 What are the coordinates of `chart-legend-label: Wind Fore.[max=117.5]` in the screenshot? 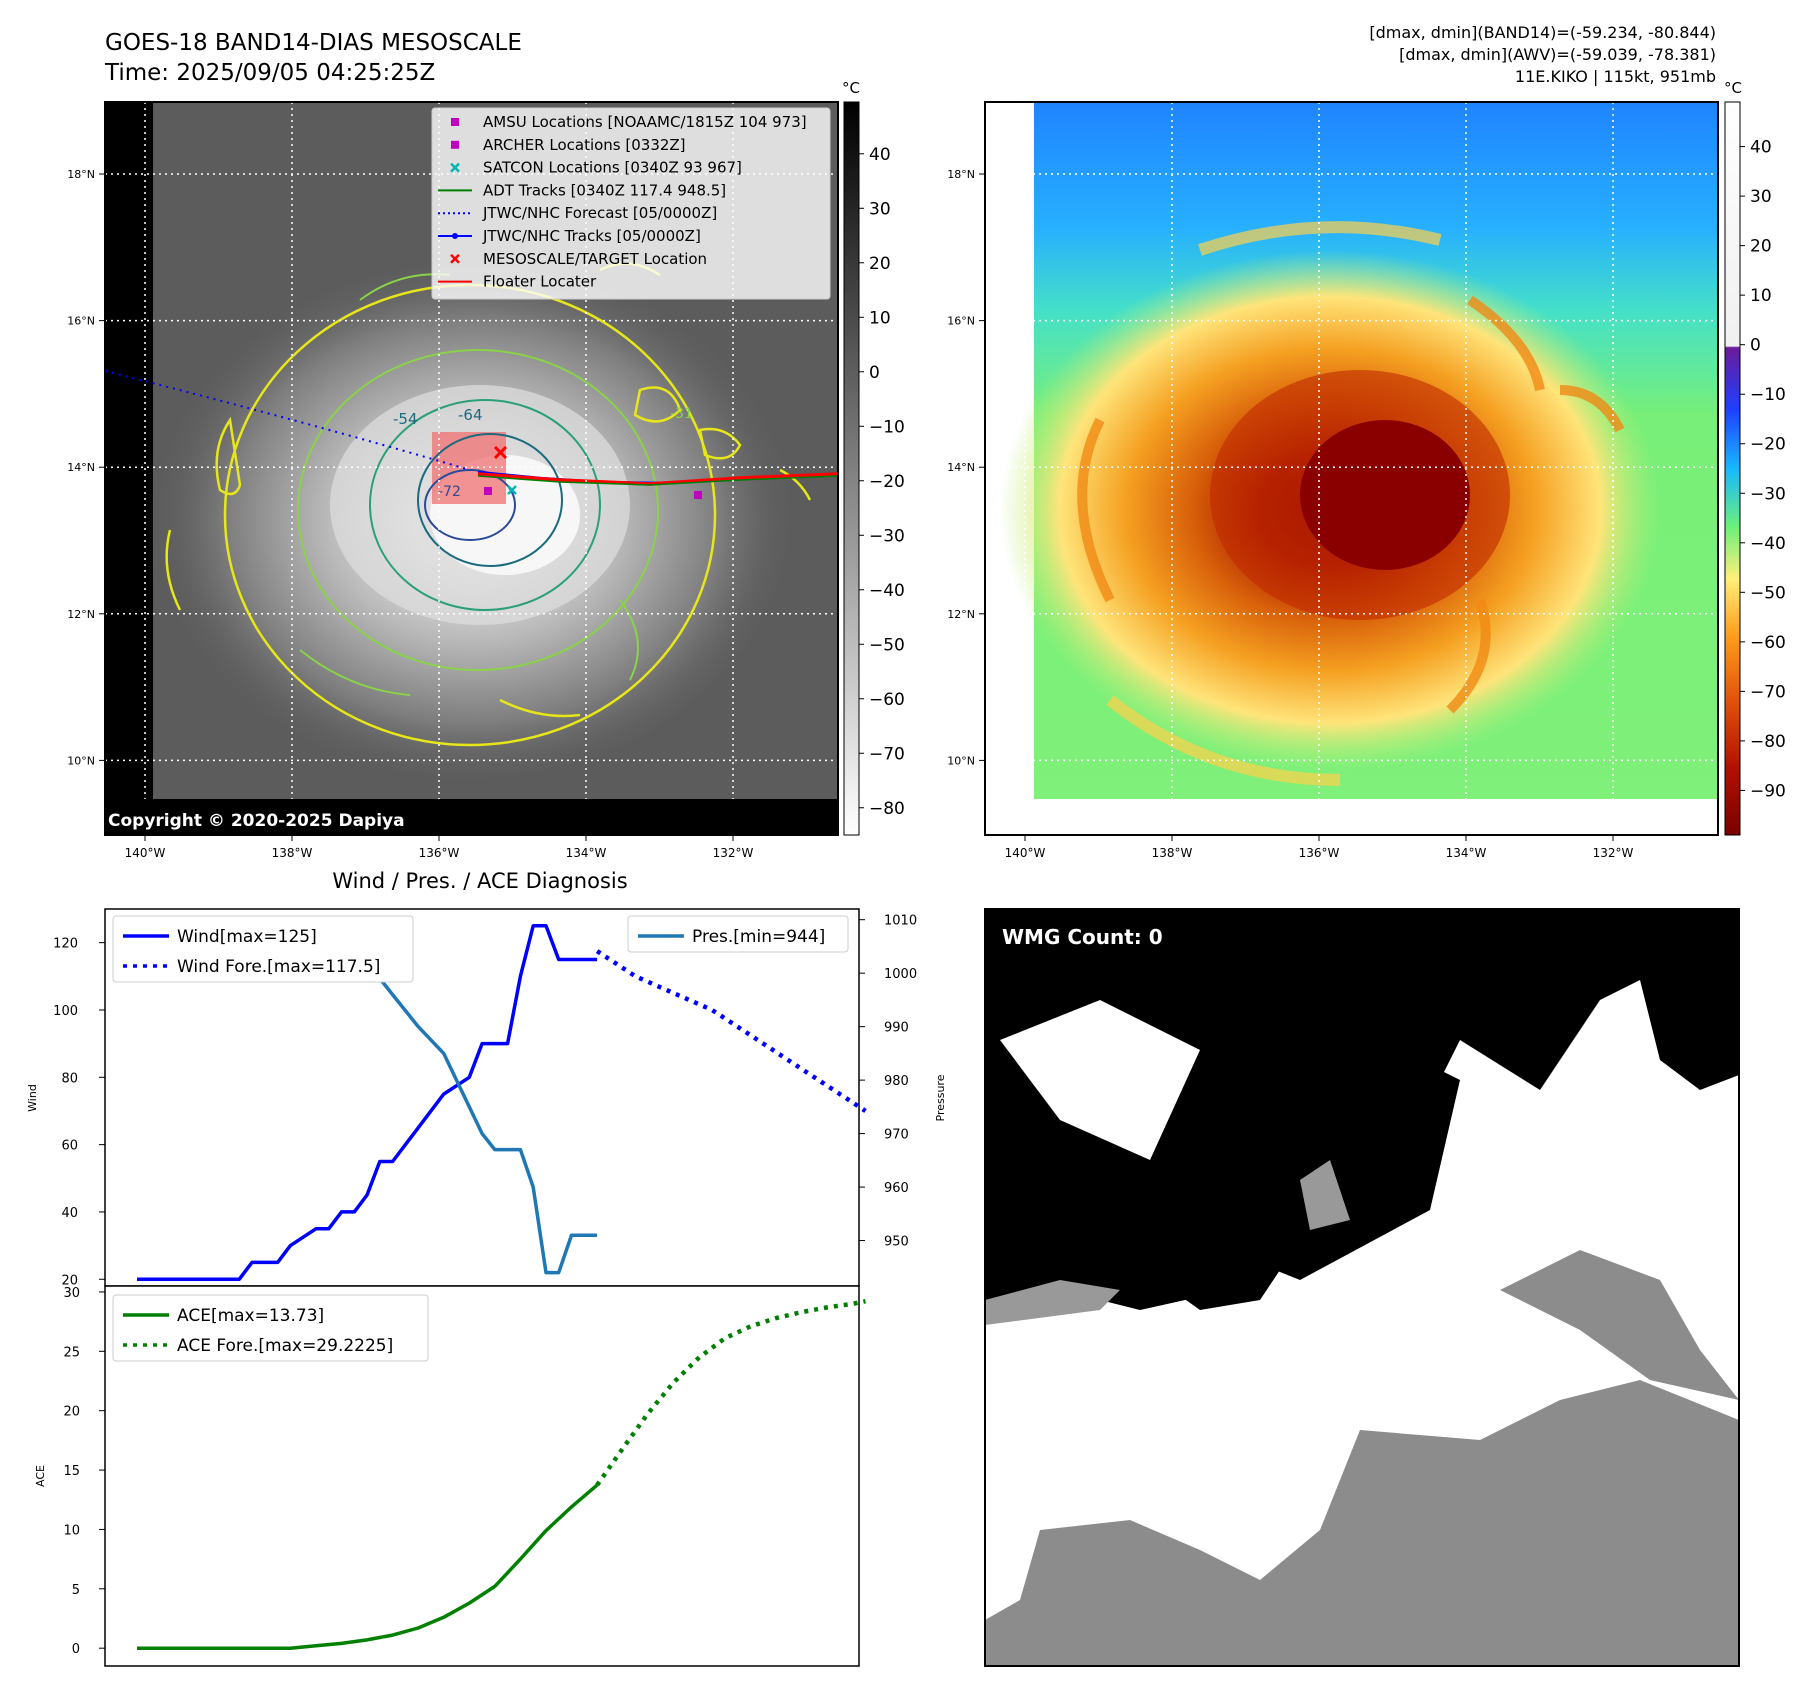 It's located at (278, 967).